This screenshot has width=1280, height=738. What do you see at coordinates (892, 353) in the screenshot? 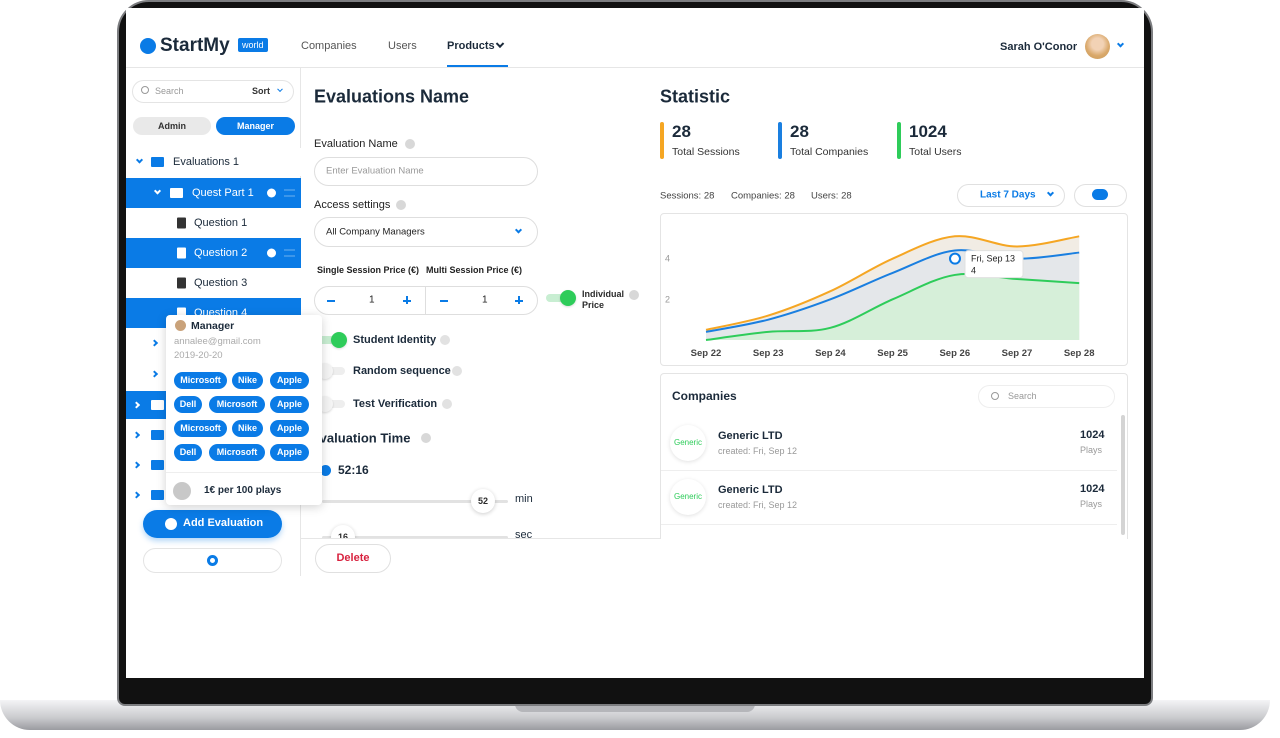
I see `x-tick-label: Sep 25` at bounding box center [892, 353].